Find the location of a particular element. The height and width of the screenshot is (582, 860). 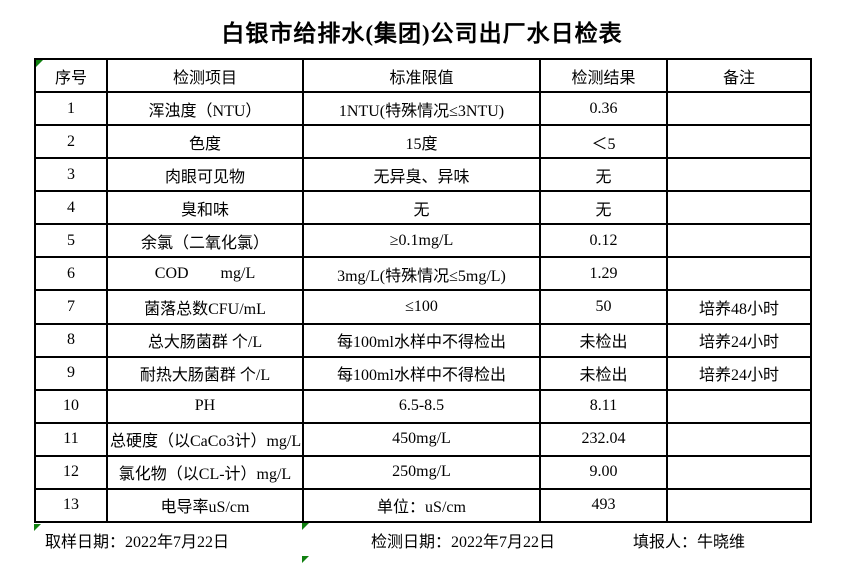

cell-item: 色度 is located at coordinates (205, 142).